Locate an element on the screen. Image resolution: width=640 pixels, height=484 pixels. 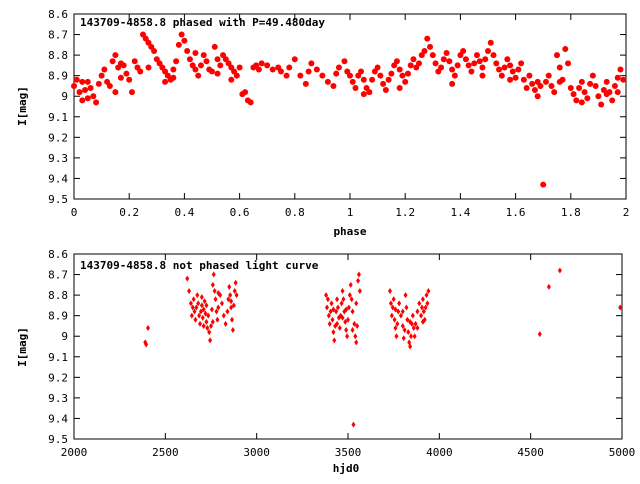
y-tick-label: 9 is located at coordinates (64, 336).